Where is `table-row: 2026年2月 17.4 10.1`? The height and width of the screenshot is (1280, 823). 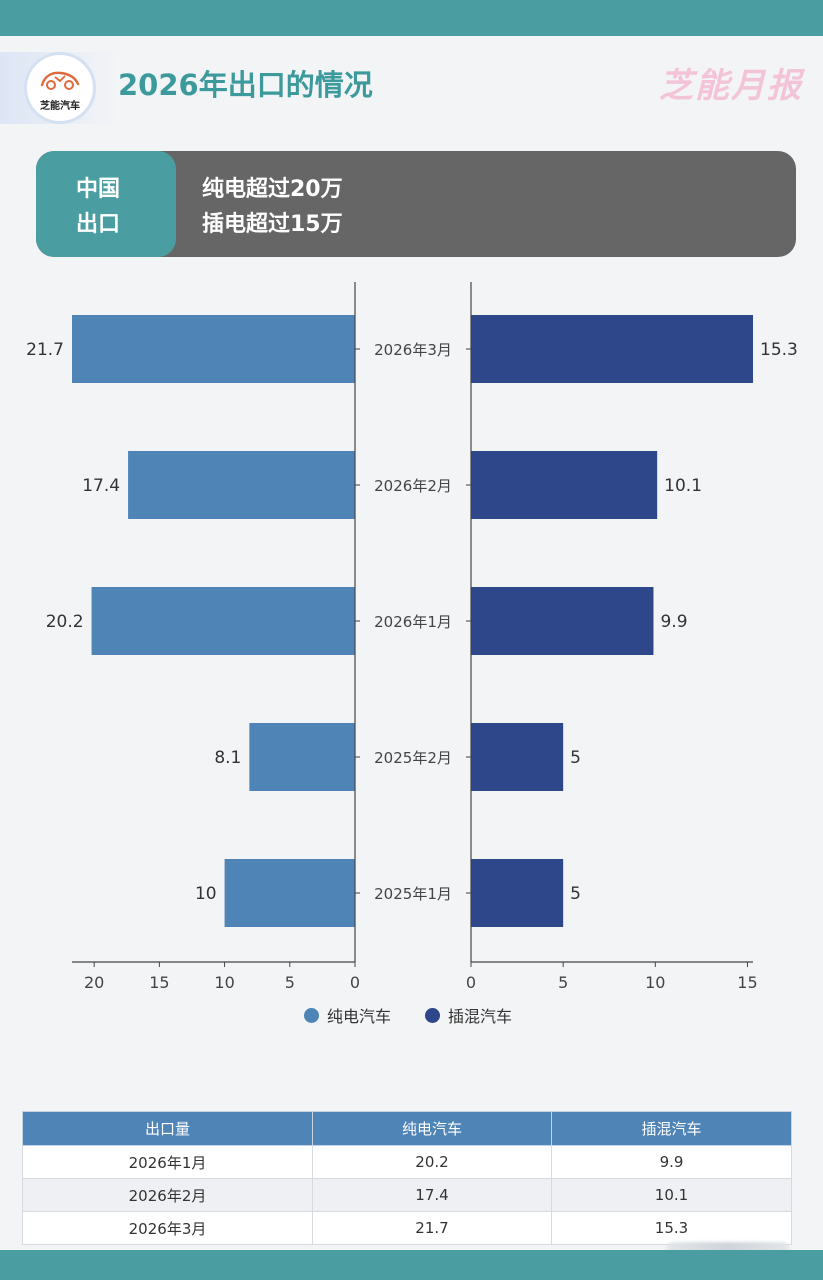
table-row: 2026年2月 17.4 10.1 is located at coordinates (407, 1195).